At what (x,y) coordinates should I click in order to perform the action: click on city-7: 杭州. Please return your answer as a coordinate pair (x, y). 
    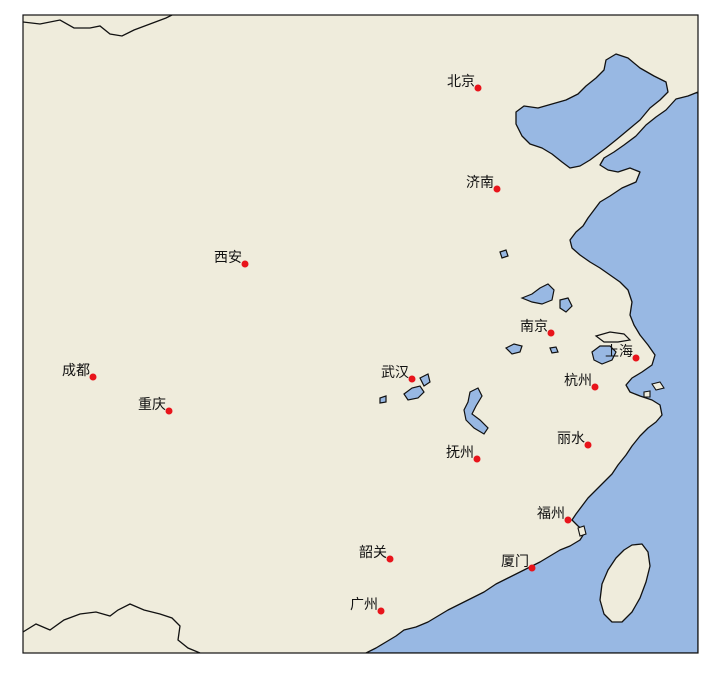
    Looking at the image, I should click on (581, 382).